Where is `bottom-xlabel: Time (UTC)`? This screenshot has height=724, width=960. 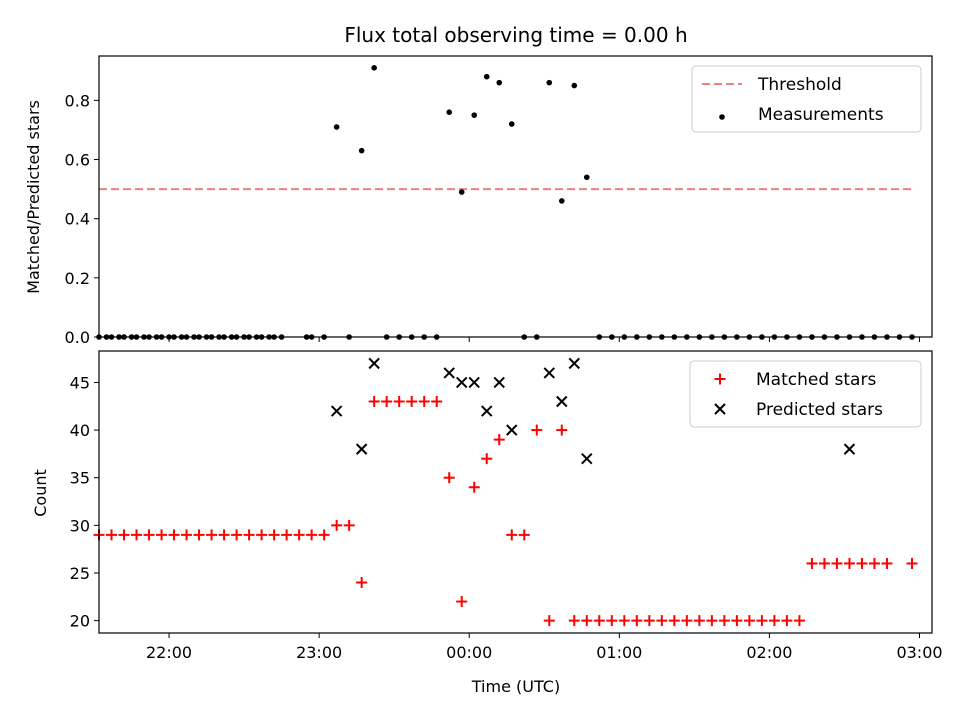
bottom-xlabel: Time (UTC) is located at coordinates (515, 686).